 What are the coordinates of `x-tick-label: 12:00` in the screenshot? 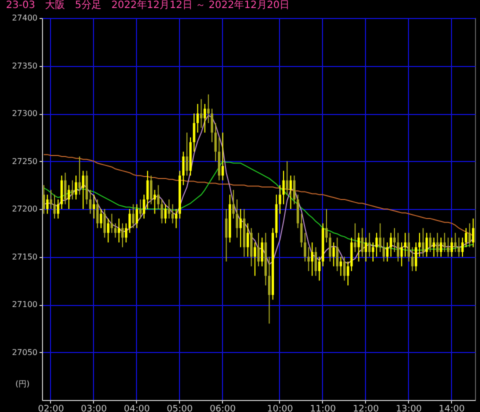 It's located at (366, 408).